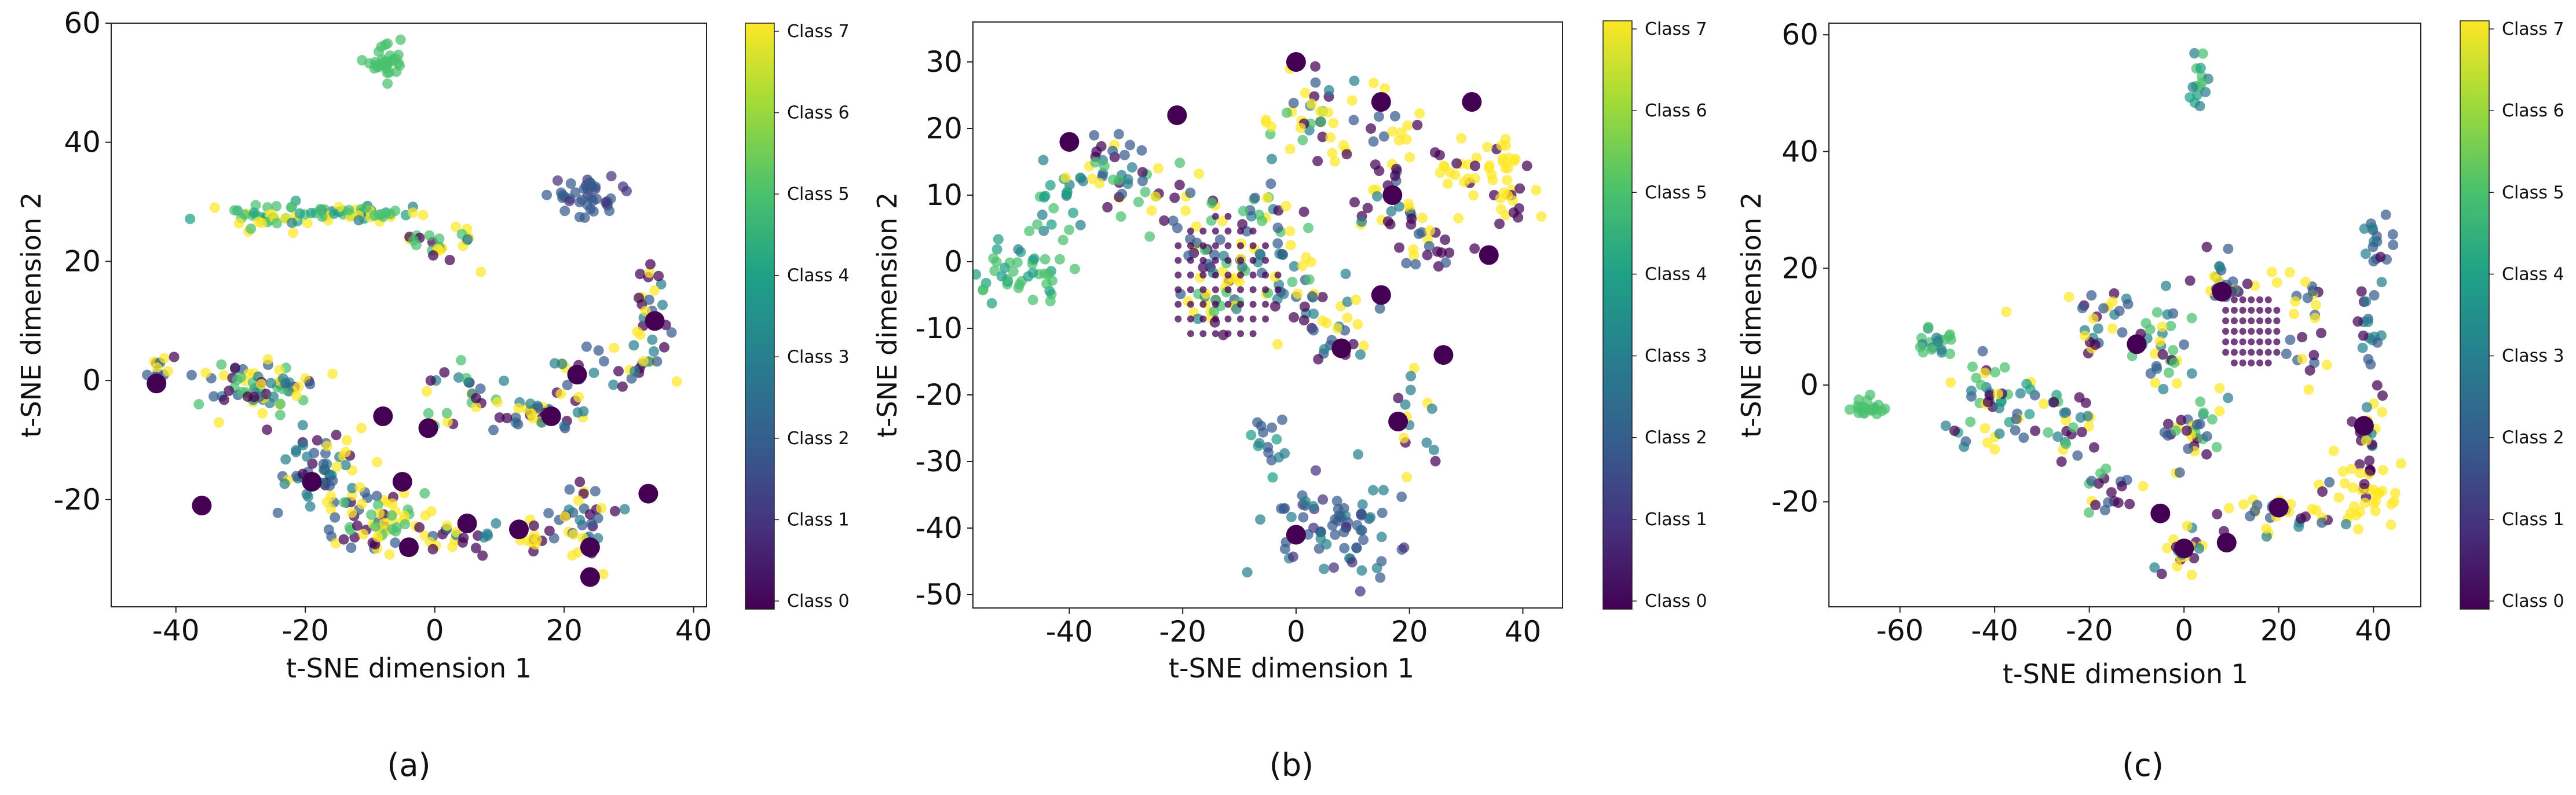  I want to click on x-ticks-a: -40 -20 0 20 40, so click(432, 627).